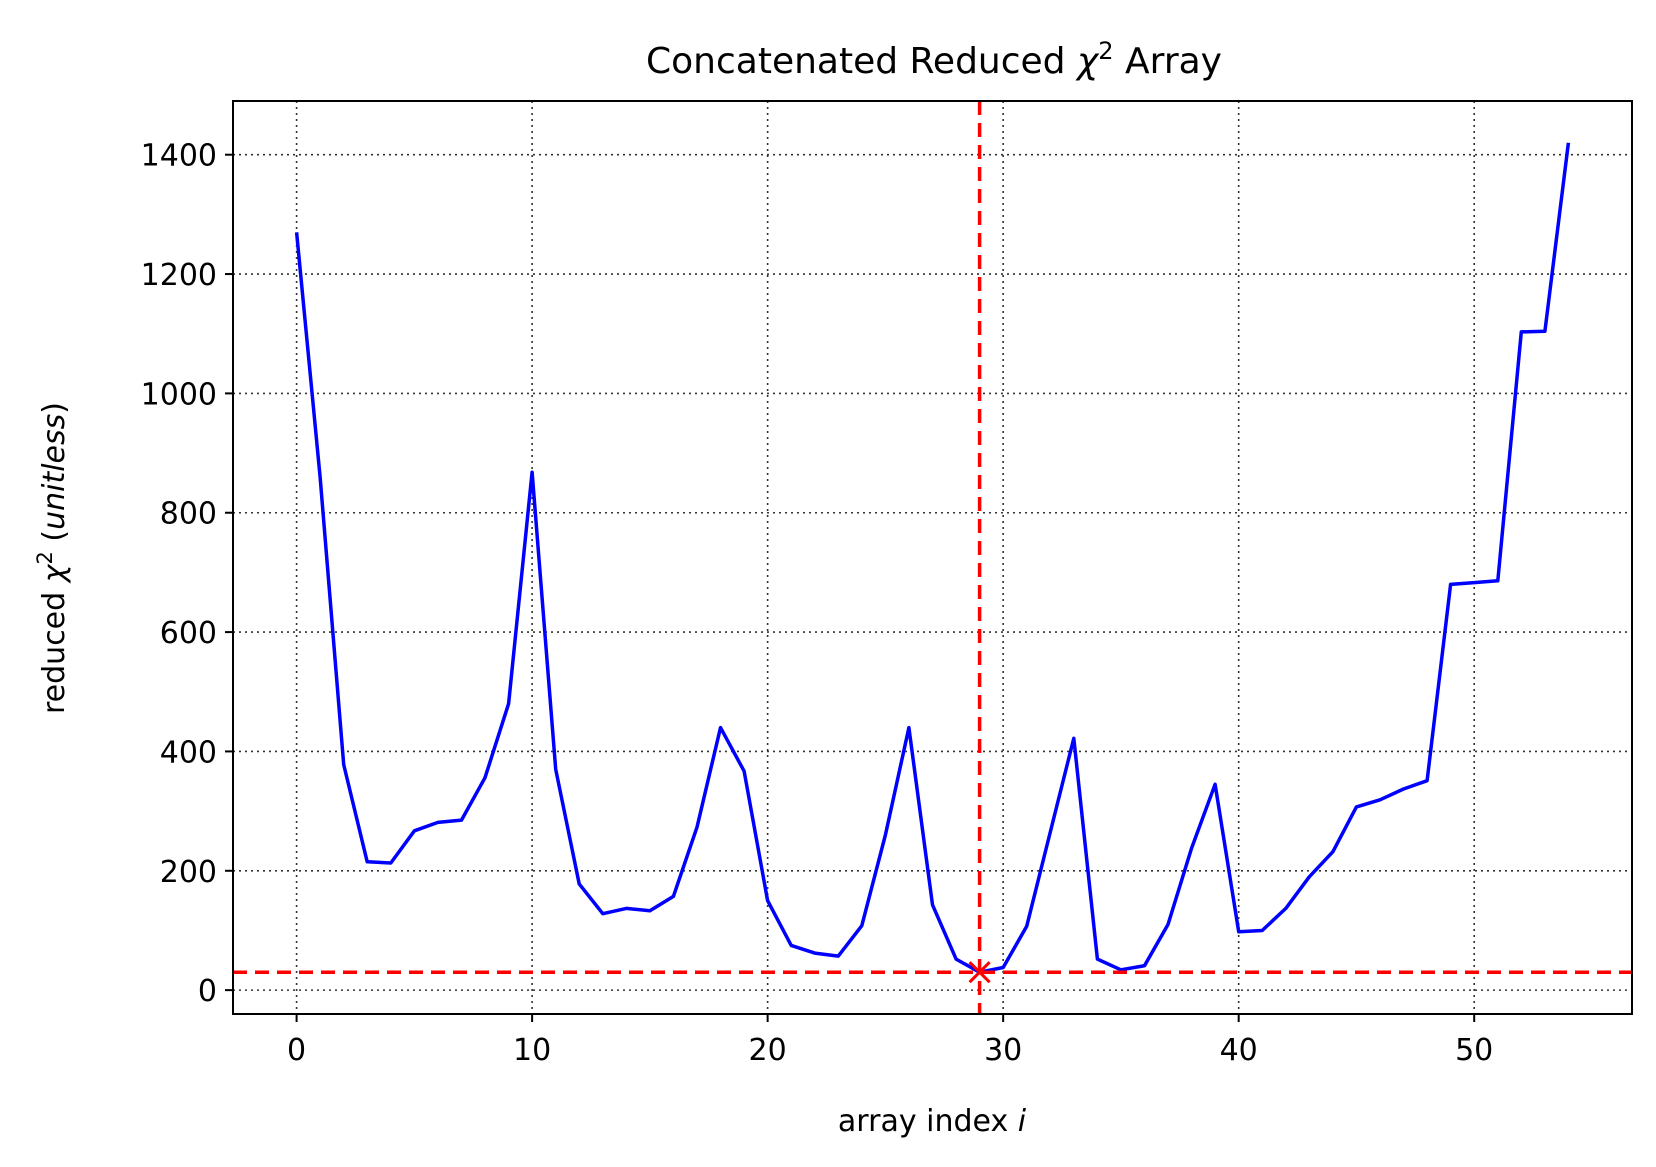  I want to click on x-axis-label: array index i, so click(932, 1121).